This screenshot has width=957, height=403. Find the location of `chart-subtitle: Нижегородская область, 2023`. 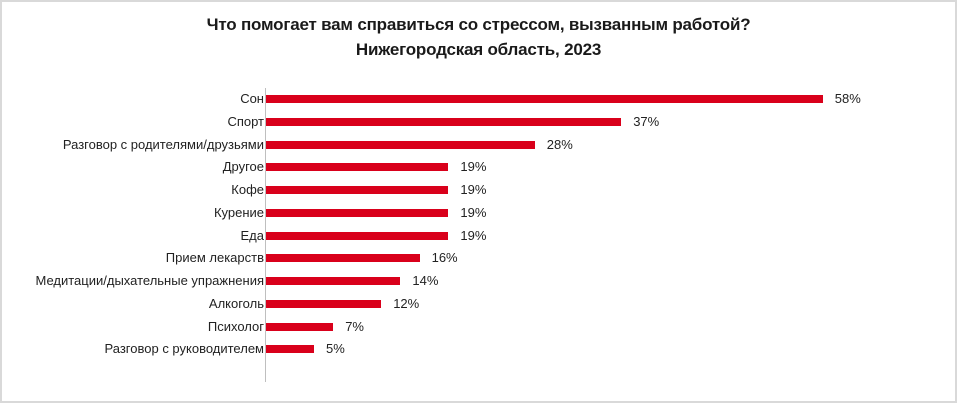

chart-subtitle: Нижегородская область, 2023 is located at coordinates (478, 49).